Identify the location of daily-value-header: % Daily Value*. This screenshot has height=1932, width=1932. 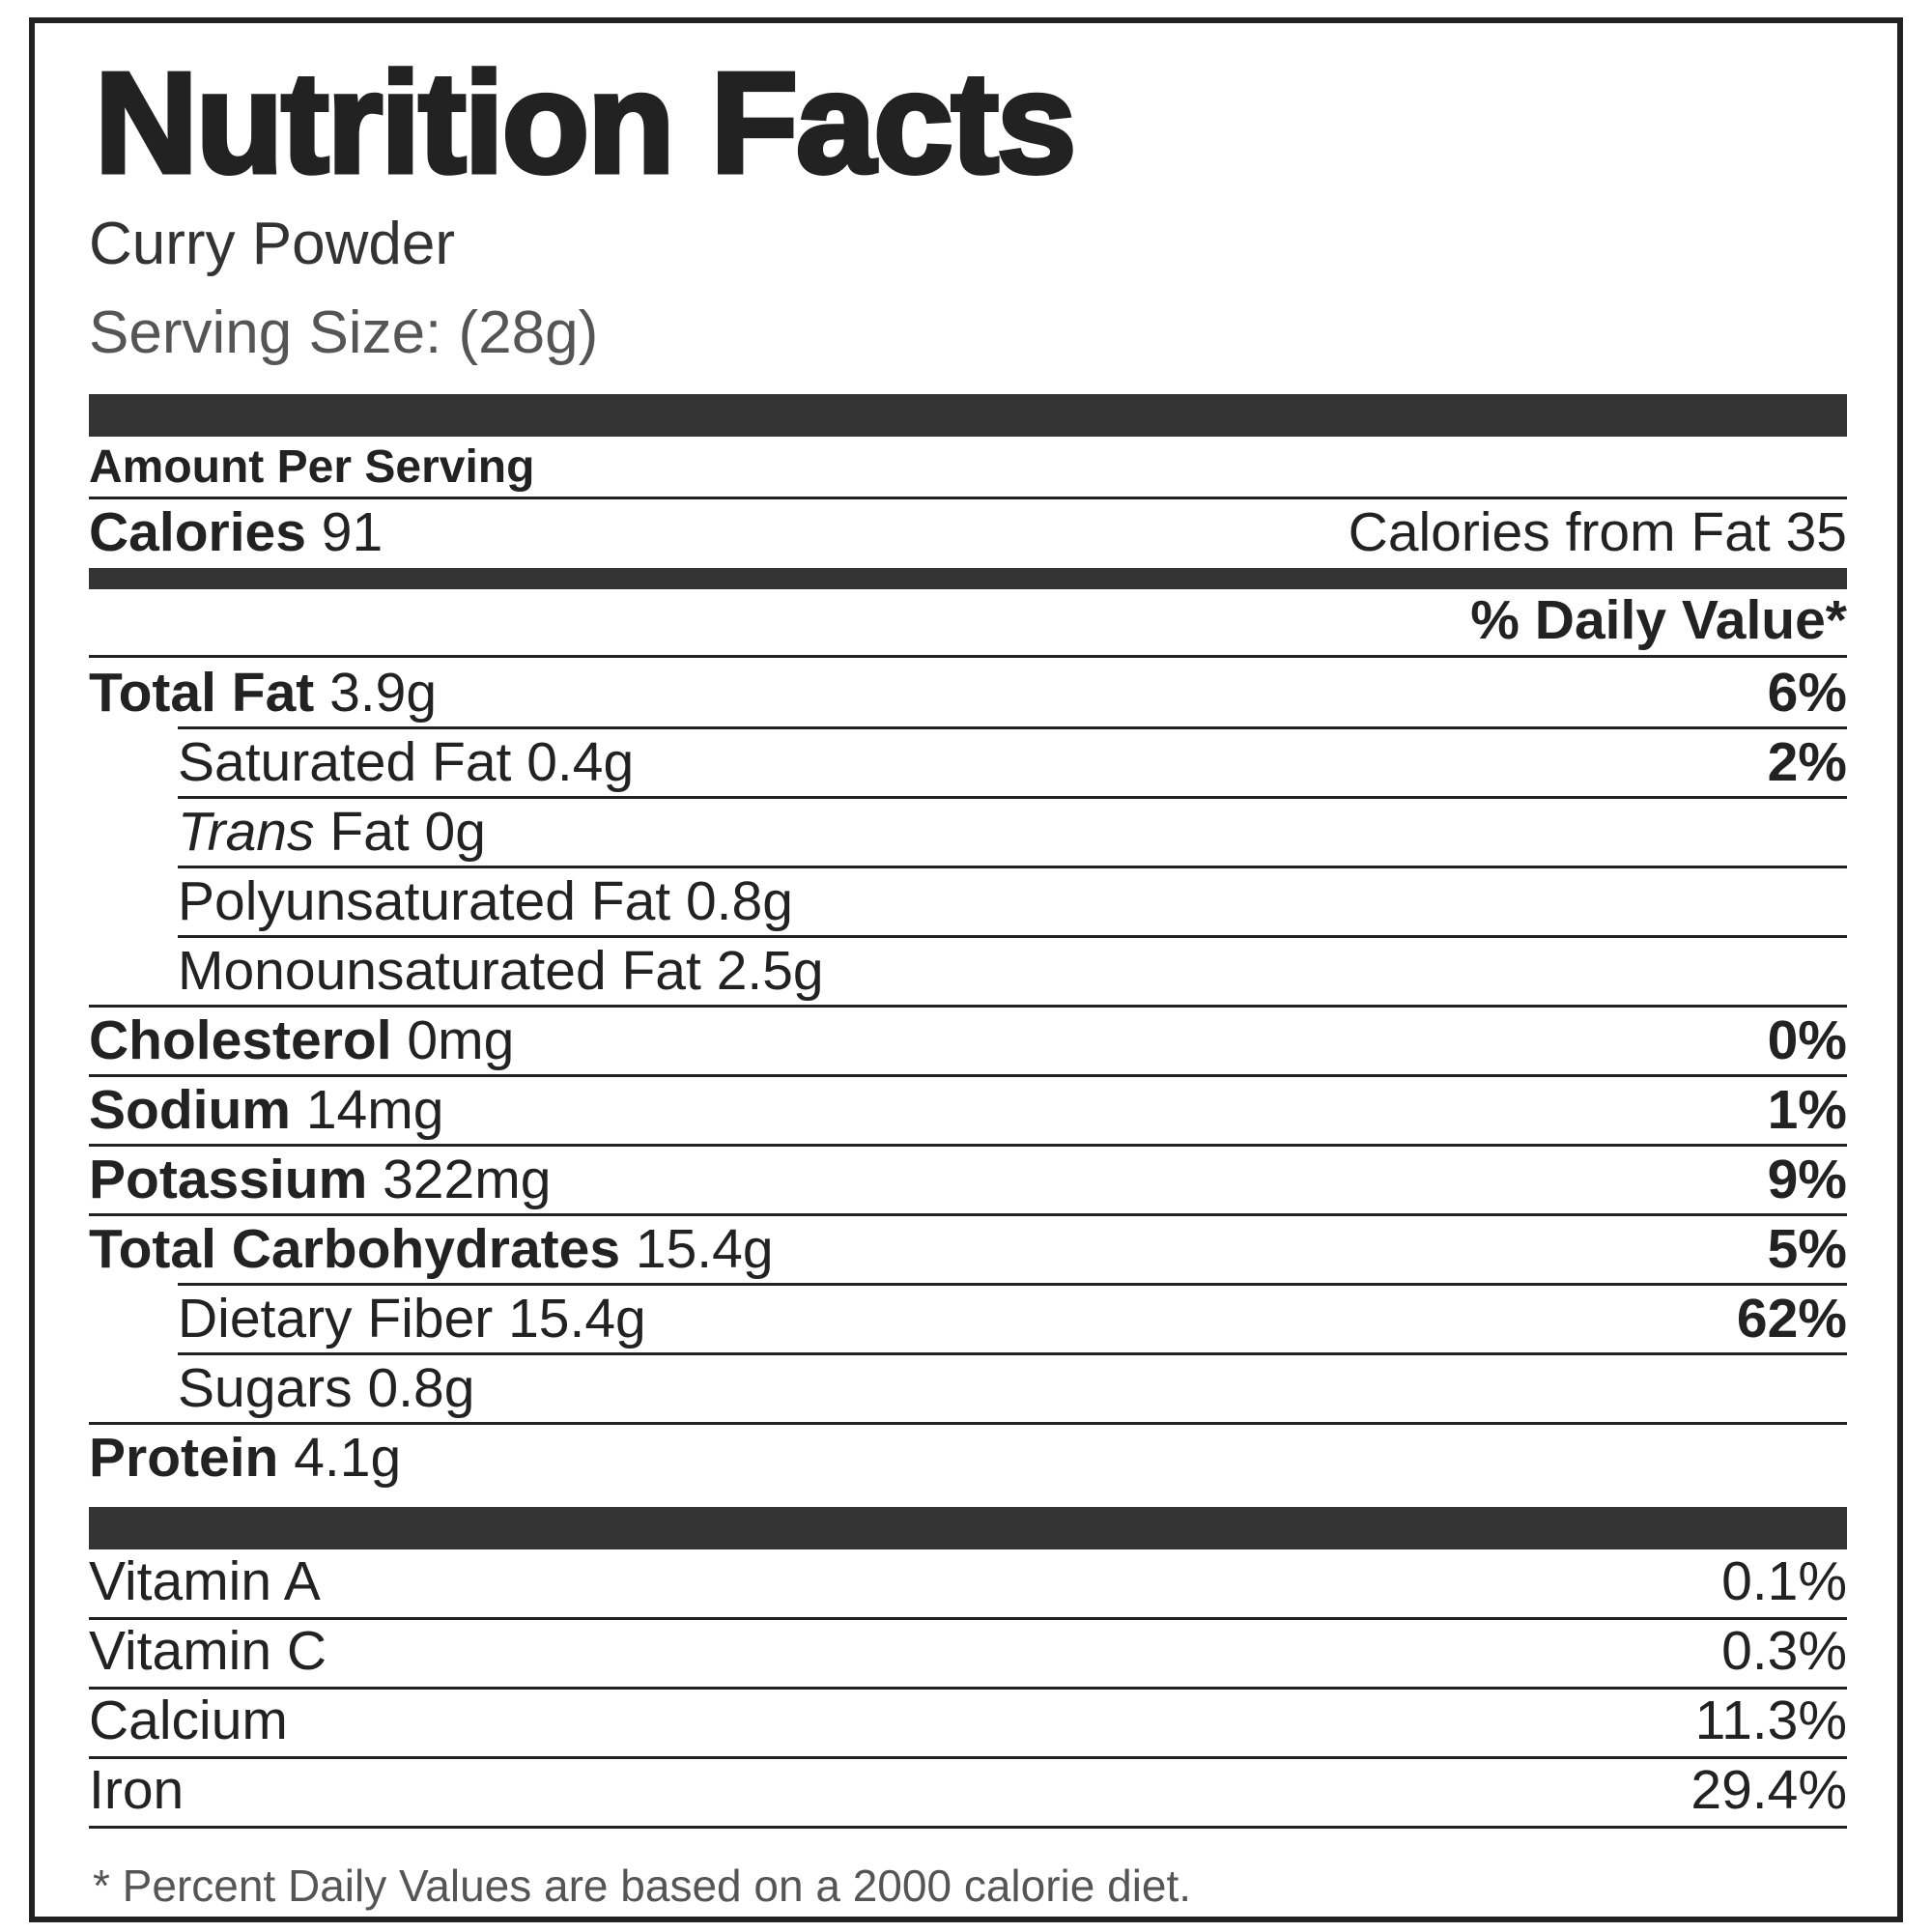
(1658, 620).